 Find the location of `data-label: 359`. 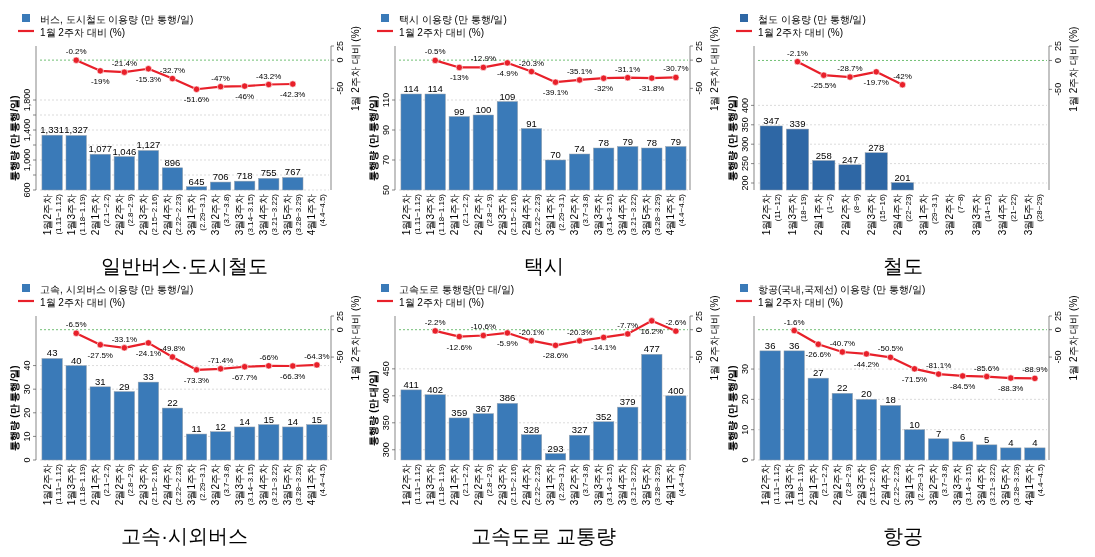

data-label: 359 is located at coordinates (459, 412).